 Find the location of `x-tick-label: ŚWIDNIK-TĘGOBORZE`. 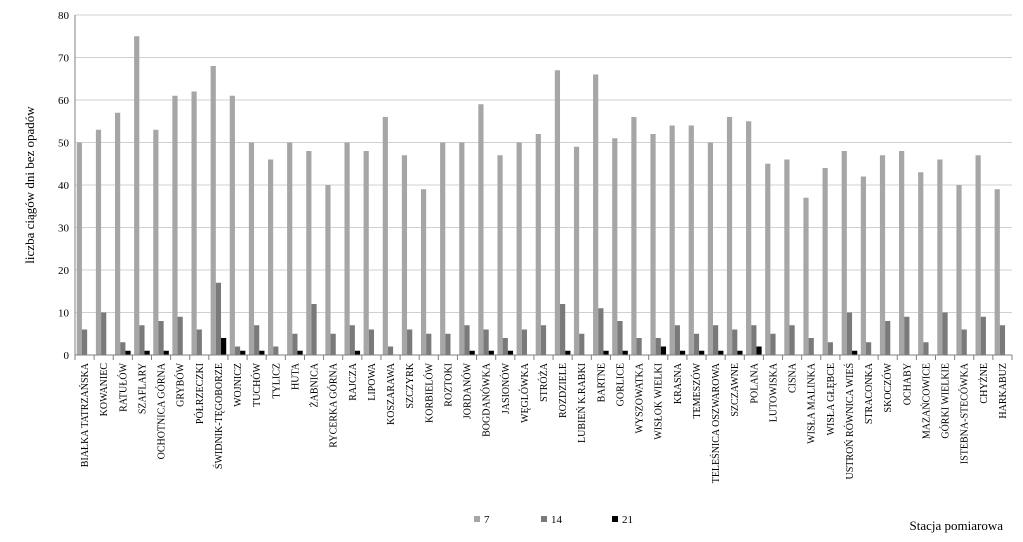

x-tick-label: ŚWIDNIK-TĘGOBORZE is located at coordinates (219, 416).